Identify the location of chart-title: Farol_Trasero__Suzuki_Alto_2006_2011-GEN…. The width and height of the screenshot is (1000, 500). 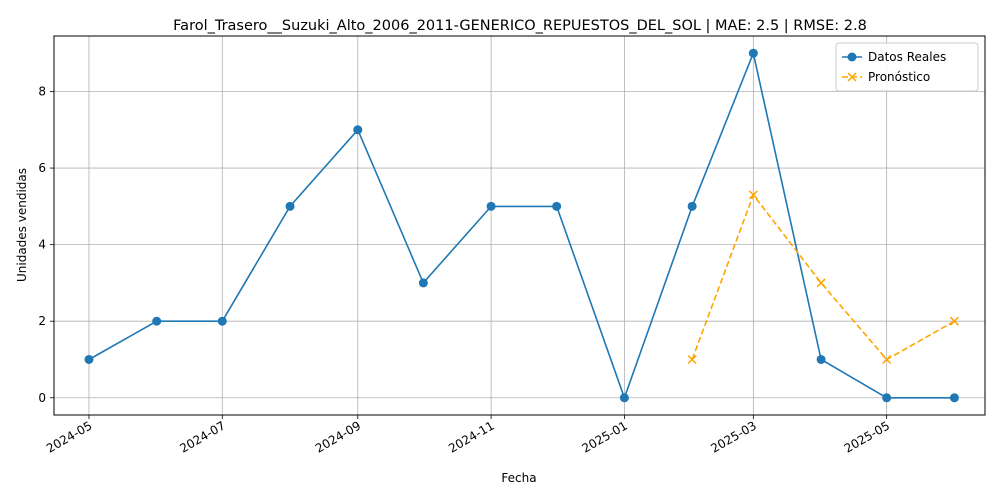
(520, 26).